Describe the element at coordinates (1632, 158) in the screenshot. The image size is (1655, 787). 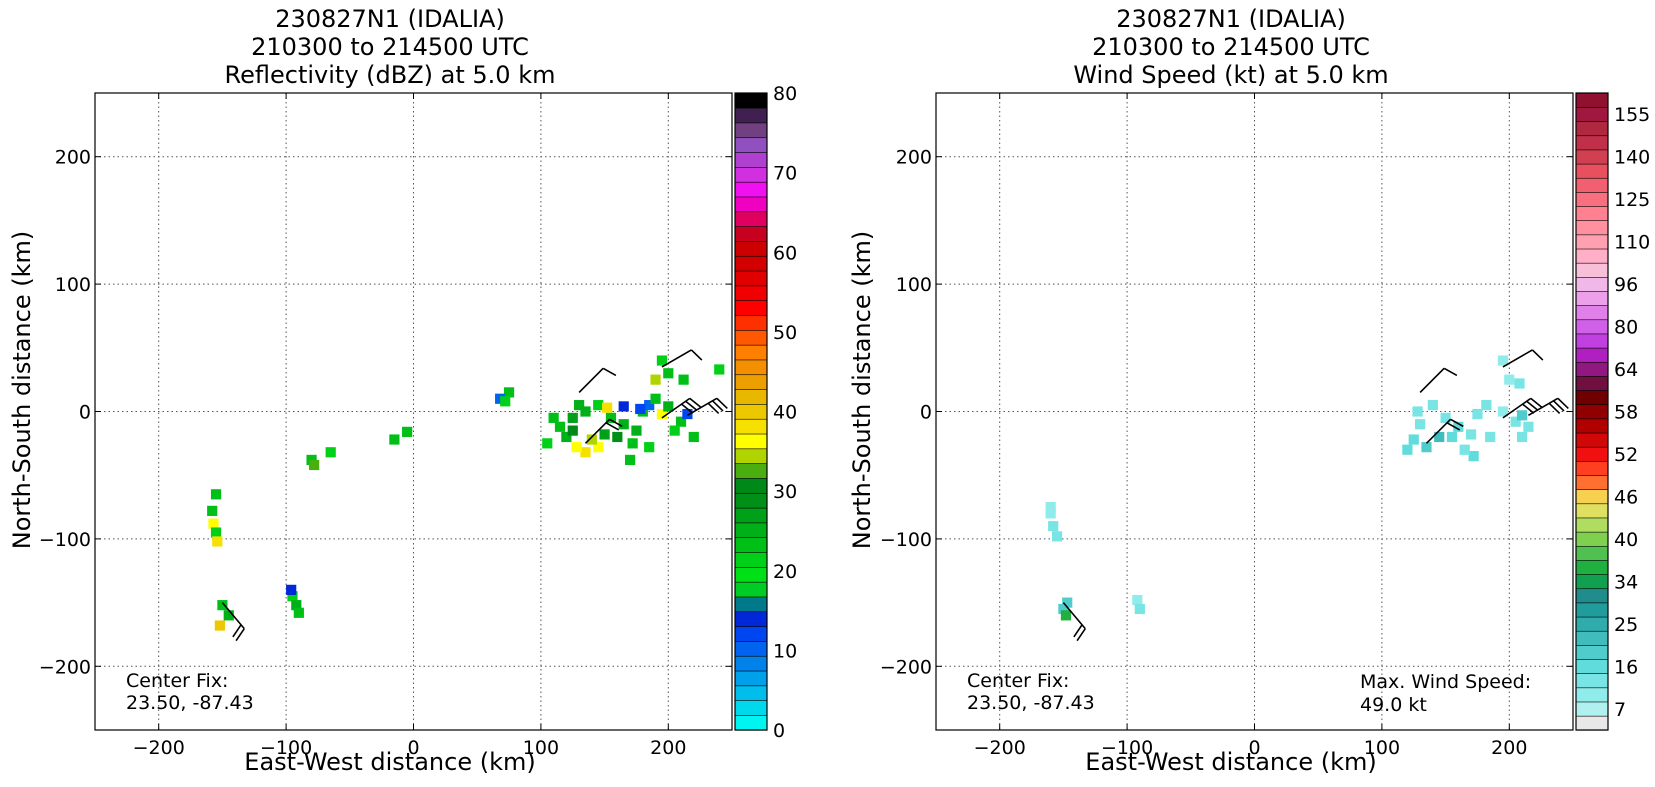
I see `colorbar-tick-label: 140` at that location.